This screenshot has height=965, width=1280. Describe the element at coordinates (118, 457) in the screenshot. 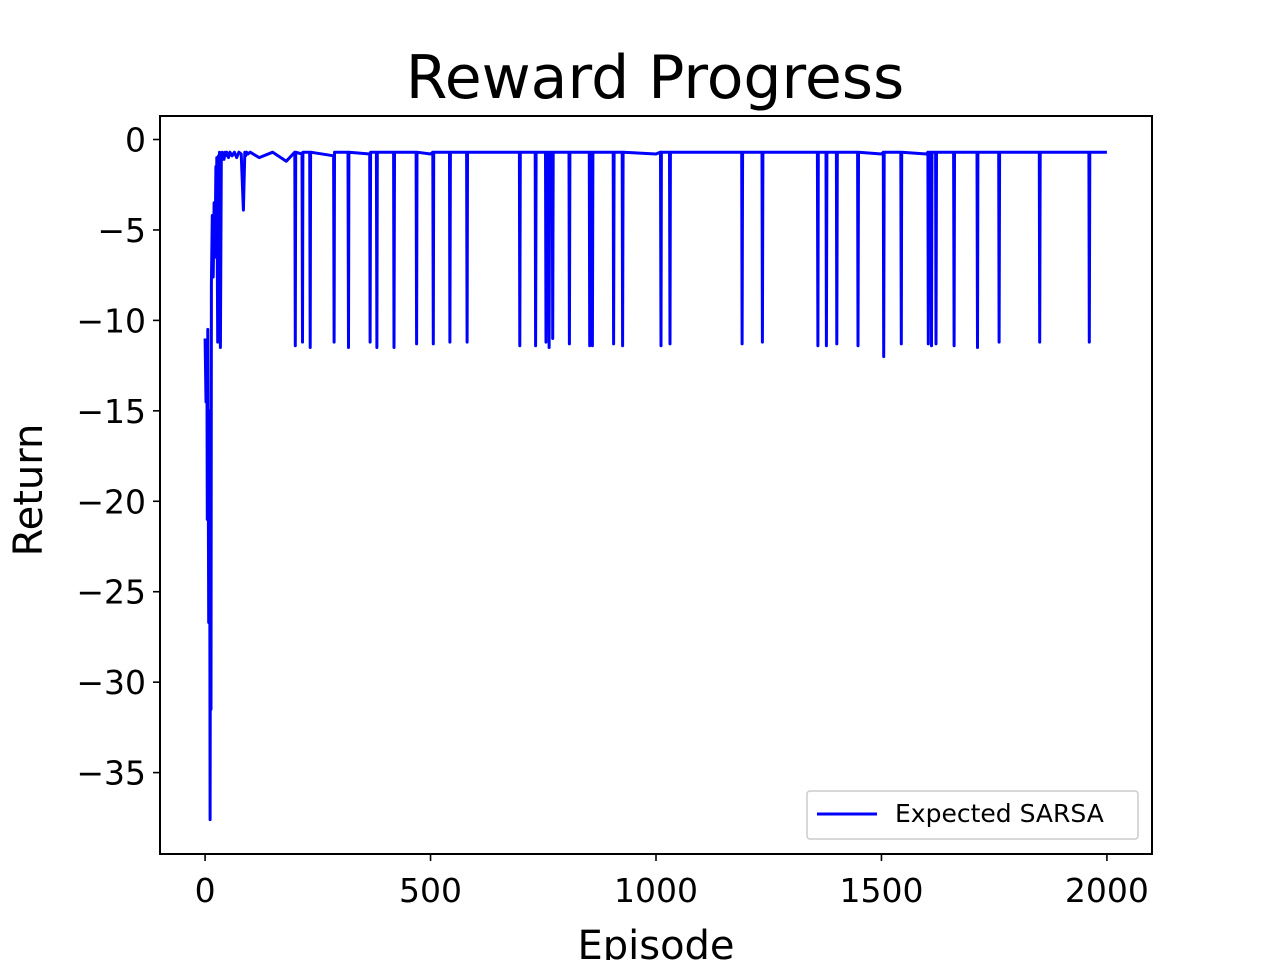

I see `y-axis-ticks: 0 −5 −10 −15 −20 −25 −30 −35` at that location.